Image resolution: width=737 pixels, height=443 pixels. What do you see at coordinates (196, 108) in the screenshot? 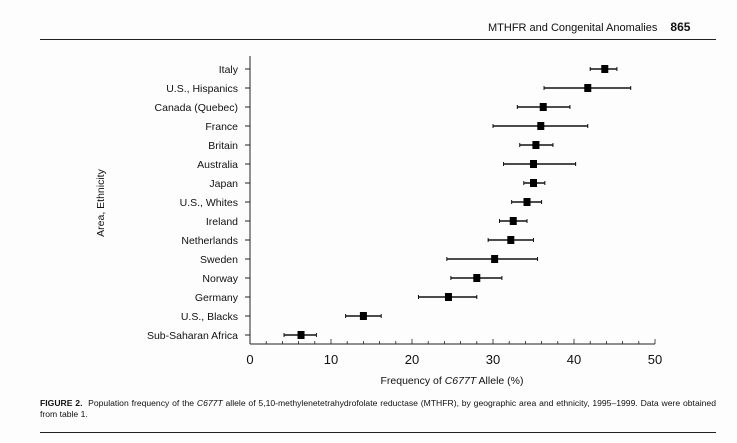
I see `y-tick-label: Canada (Quebec)` at bounding box center [196, 108].